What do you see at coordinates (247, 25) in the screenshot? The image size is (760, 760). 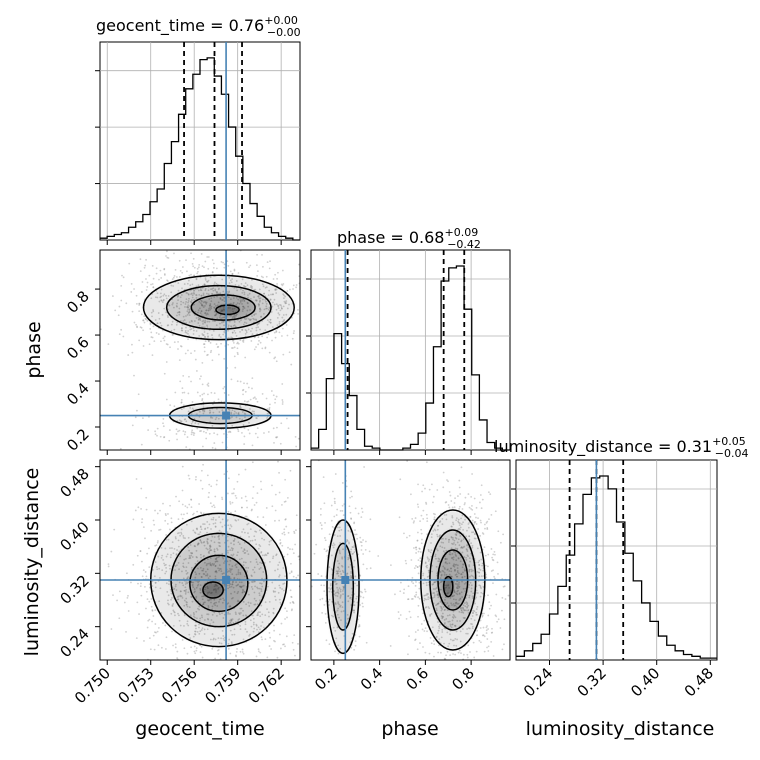 I see `title-median: 0.76` at bounding box center [247, 25].